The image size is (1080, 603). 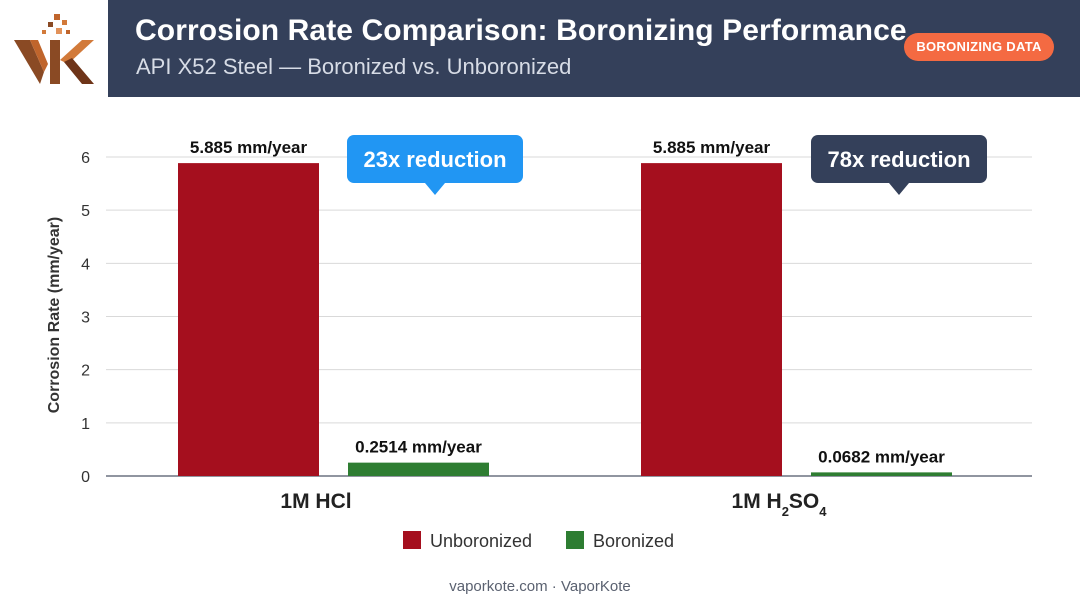 I want to click on legend-boronized-label: Boronized, so click(x=633, y=541).